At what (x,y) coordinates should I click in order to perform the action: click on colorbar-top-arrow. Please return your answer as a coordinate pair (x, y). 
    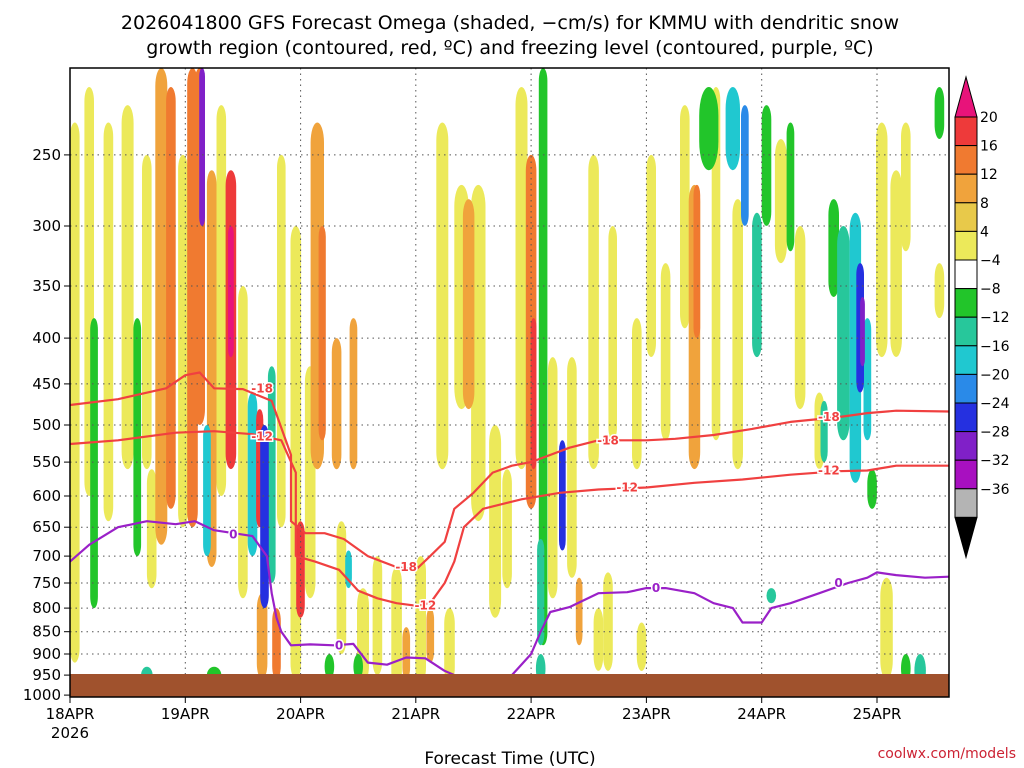
    Looking at the image, I should click on (966, 96).